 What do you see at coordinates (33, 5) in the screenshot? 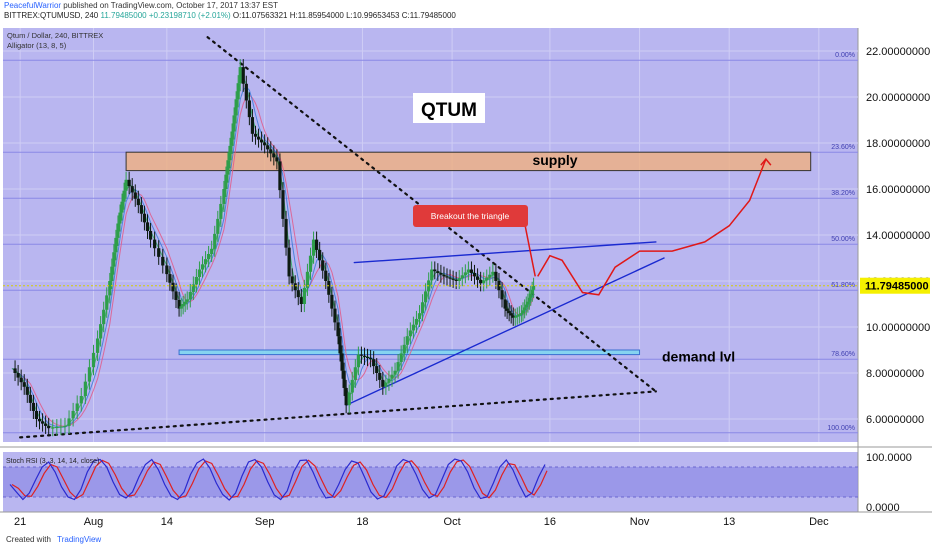
I see `author-link: PeacefulWarrior` at bounding box center [33, 5].